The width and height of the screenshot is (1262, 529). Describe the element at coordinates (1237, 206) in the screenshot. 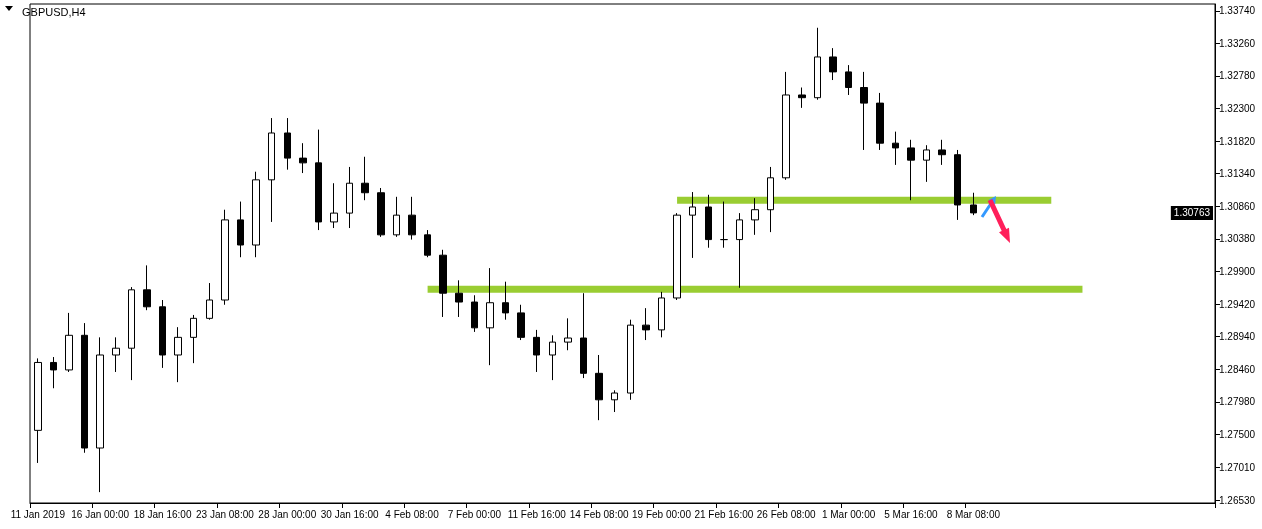

I see `y-tick-label: 1.30860` at that location.